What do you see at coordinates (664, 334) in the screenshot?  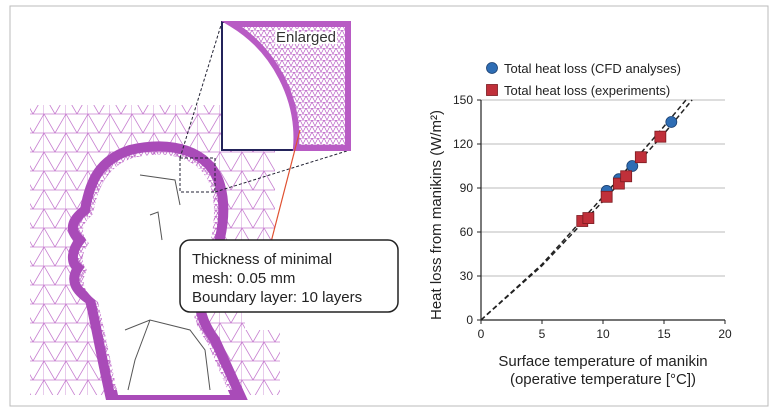 I see `x-tick-label: 15` at bounding box center [664, 334].